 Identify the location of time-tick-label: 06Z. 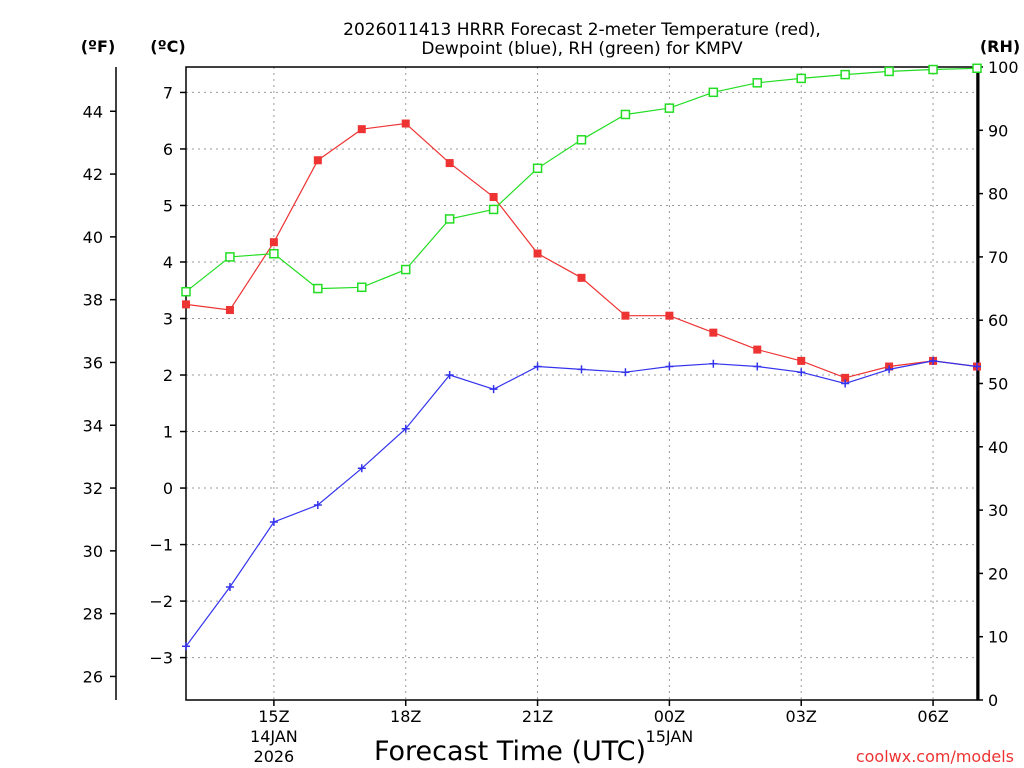
(932, 716).